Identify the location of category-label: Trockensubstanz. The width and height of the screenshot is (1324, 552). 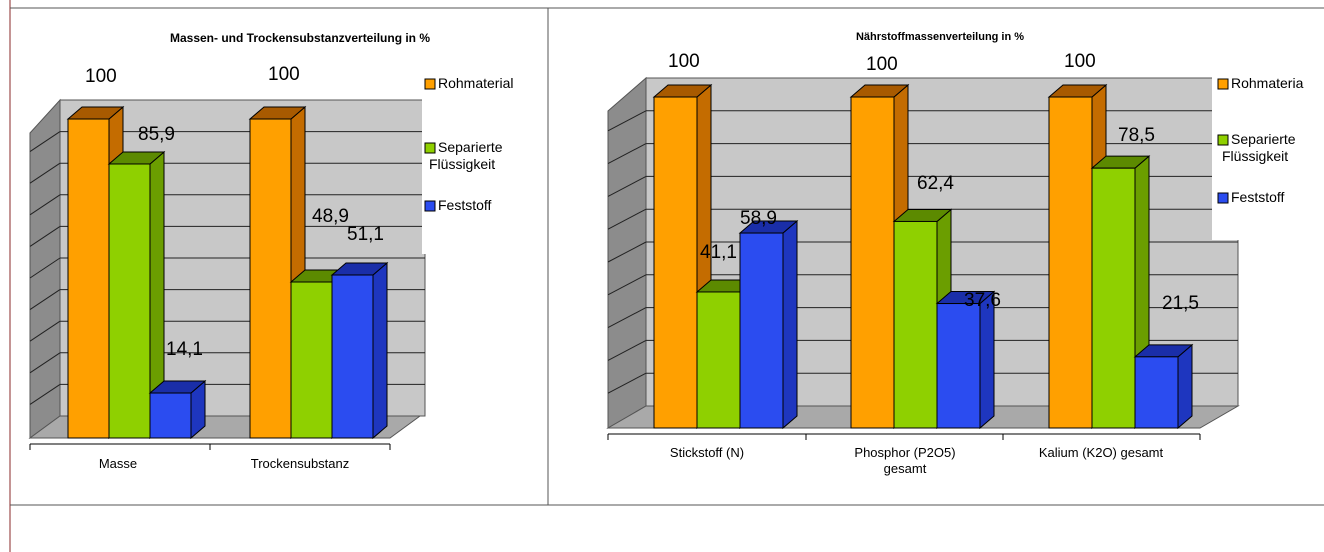
(300, 463).